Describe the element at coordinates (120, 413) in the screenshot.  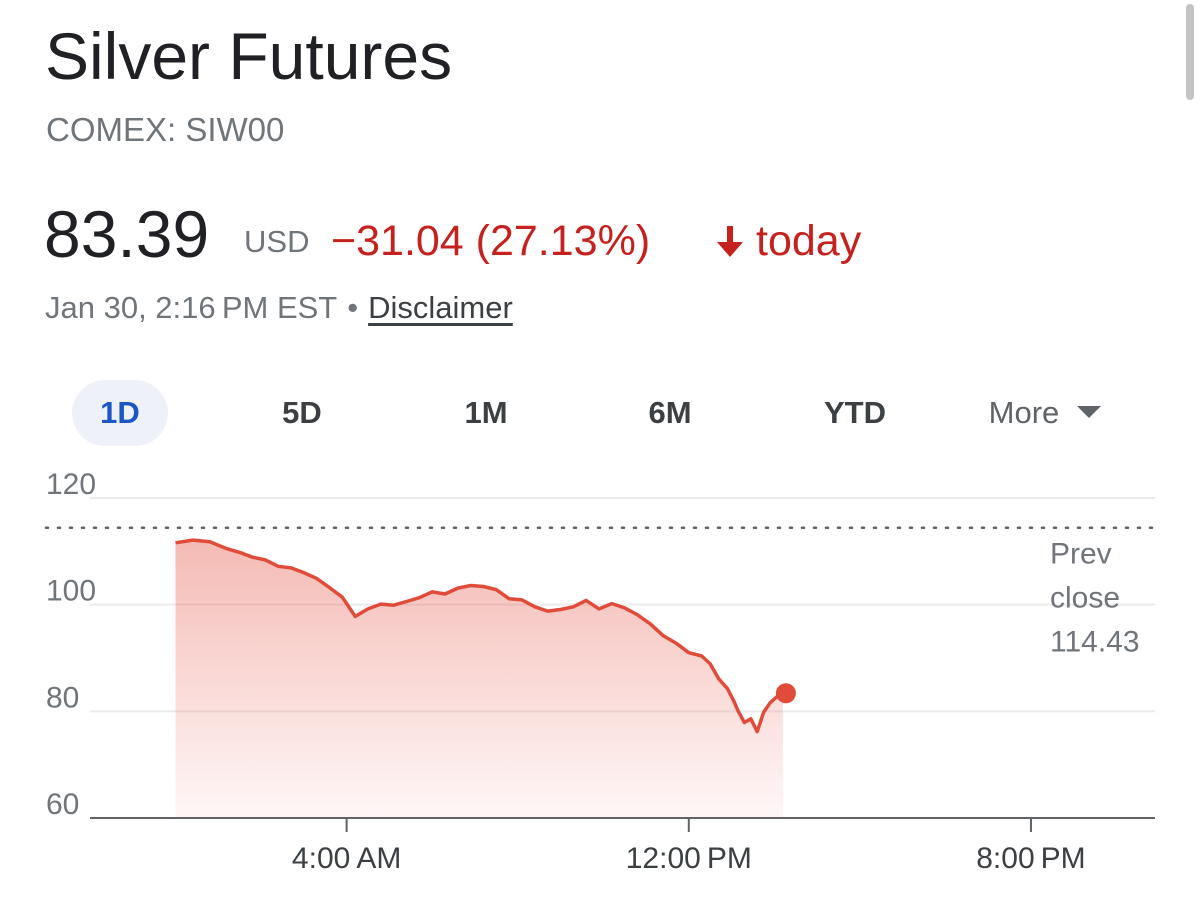
I see `tab-1d: 1D` at that location.